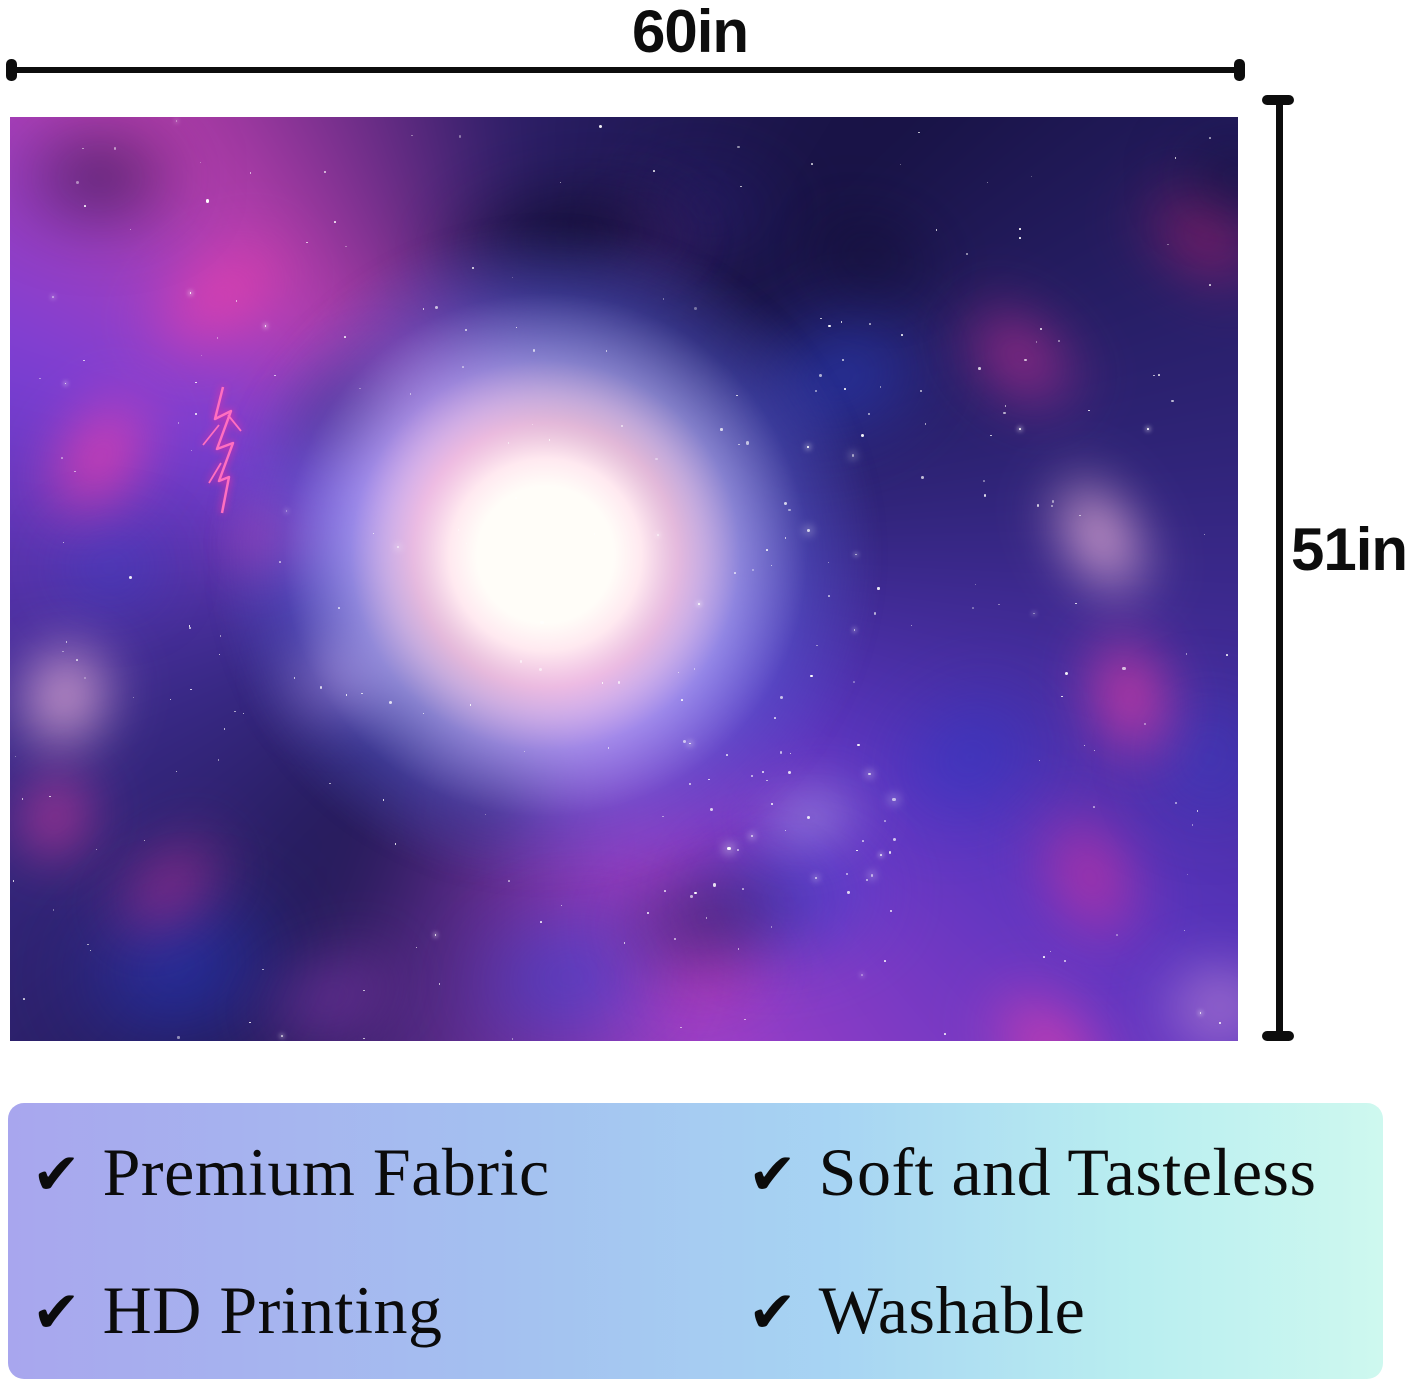  Describe the element at coordinates (1278, 1036) in the screenshot. I see `height-dimension-bottom-cap` at that location.